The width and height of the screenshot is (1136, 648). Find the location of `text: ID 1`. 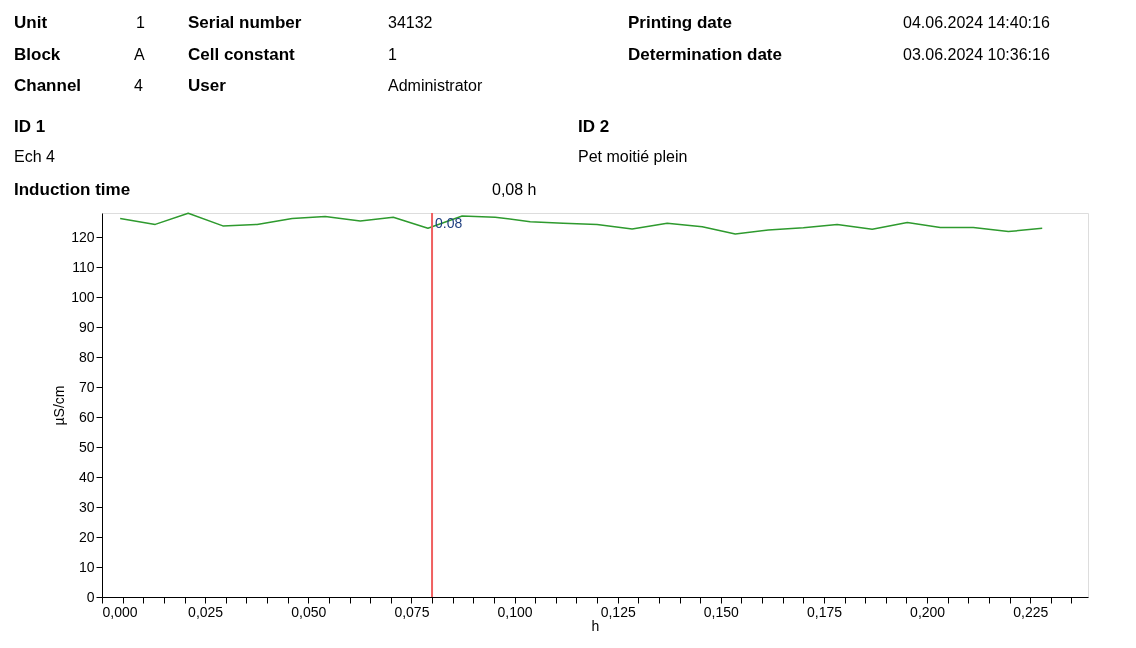

text: ID 1 is located at coordinates (30, 126).